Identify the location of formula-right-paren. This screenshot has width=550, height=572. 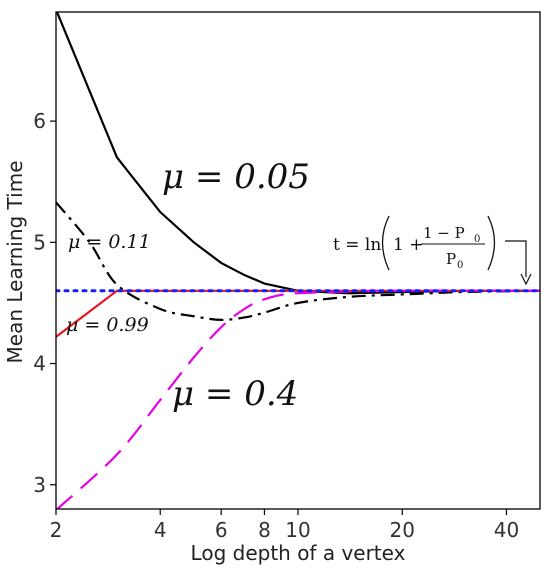
(491, 243).